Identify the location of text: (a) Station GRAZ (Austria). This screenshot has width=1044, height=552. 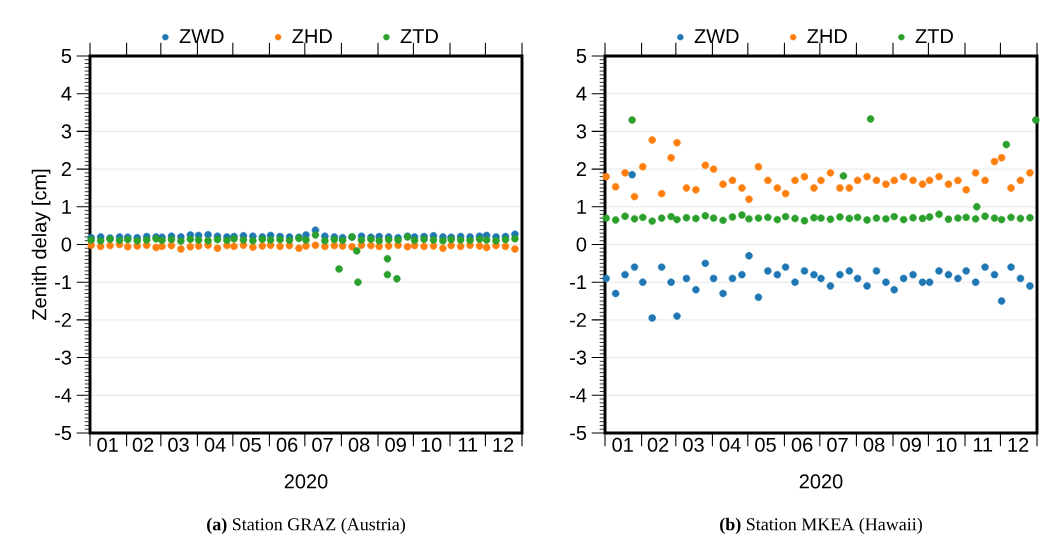
(306, 526).